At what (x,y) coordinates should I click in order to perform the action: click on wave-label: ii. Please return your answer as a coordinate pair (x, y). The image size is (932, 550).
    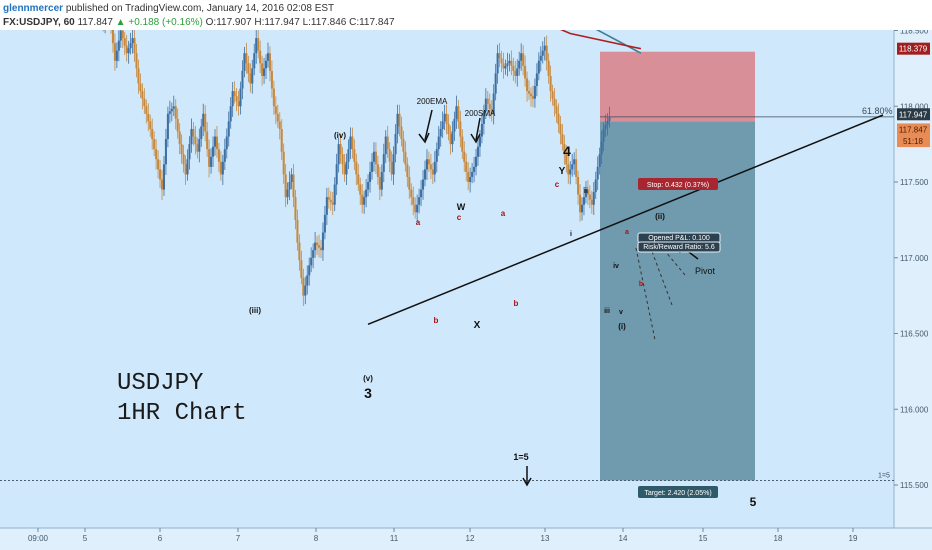
    Looking at the image, I should click on (586, 191).